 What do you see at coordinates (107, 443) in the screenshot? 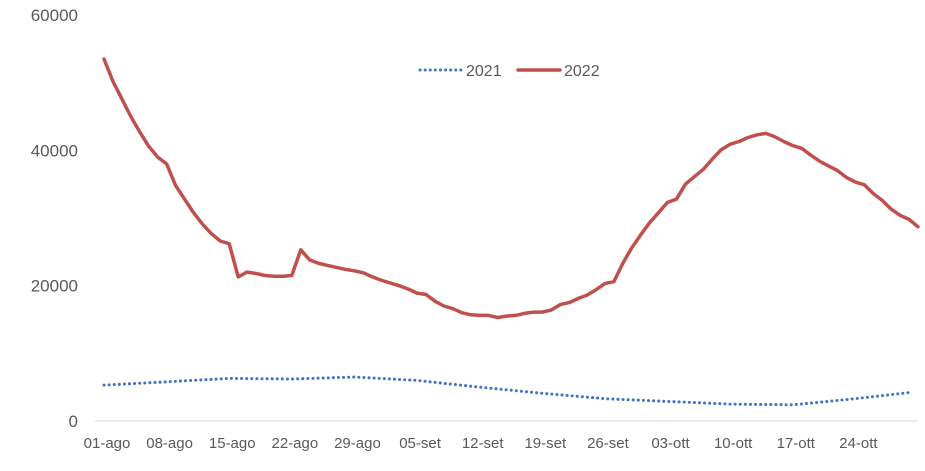
I see `x-tick-label: 01-ago` at bounding box center [107, 443].